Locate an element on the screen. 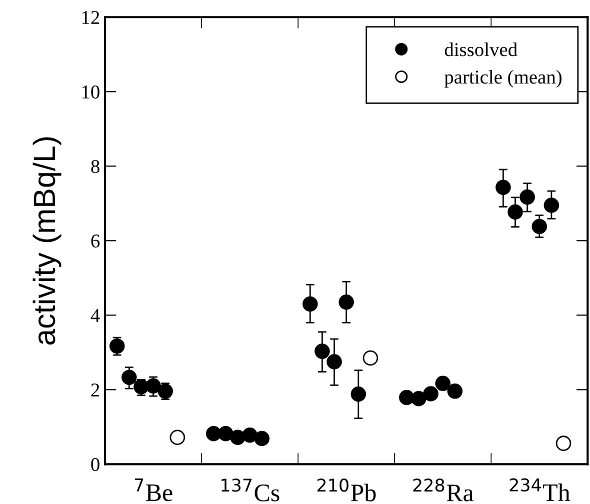 This screenshot has height=504, width=590. y-tick-label: 2 is located at coordinates (95, 390).